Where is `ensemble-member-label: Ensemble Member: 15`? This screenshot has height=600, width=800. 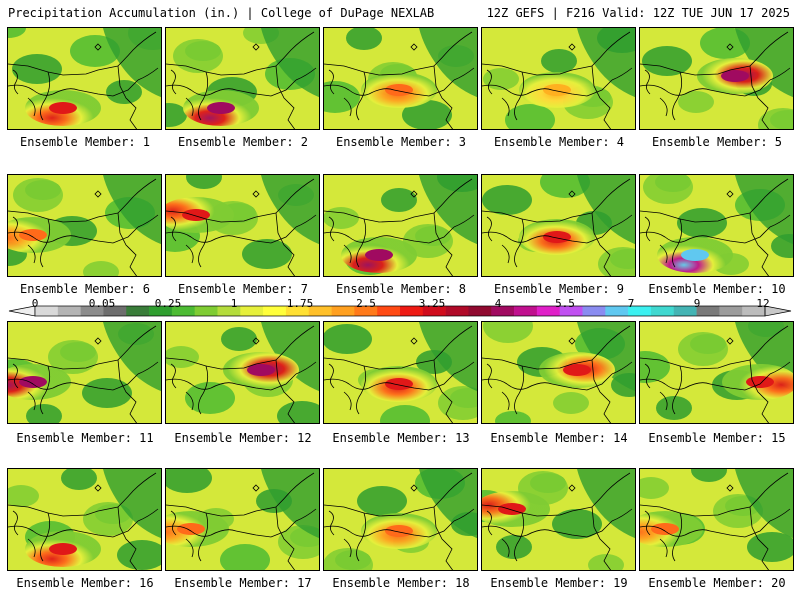
ensemble-member-label: Ensemble Member: 15 is located at coordinates (717, 438).